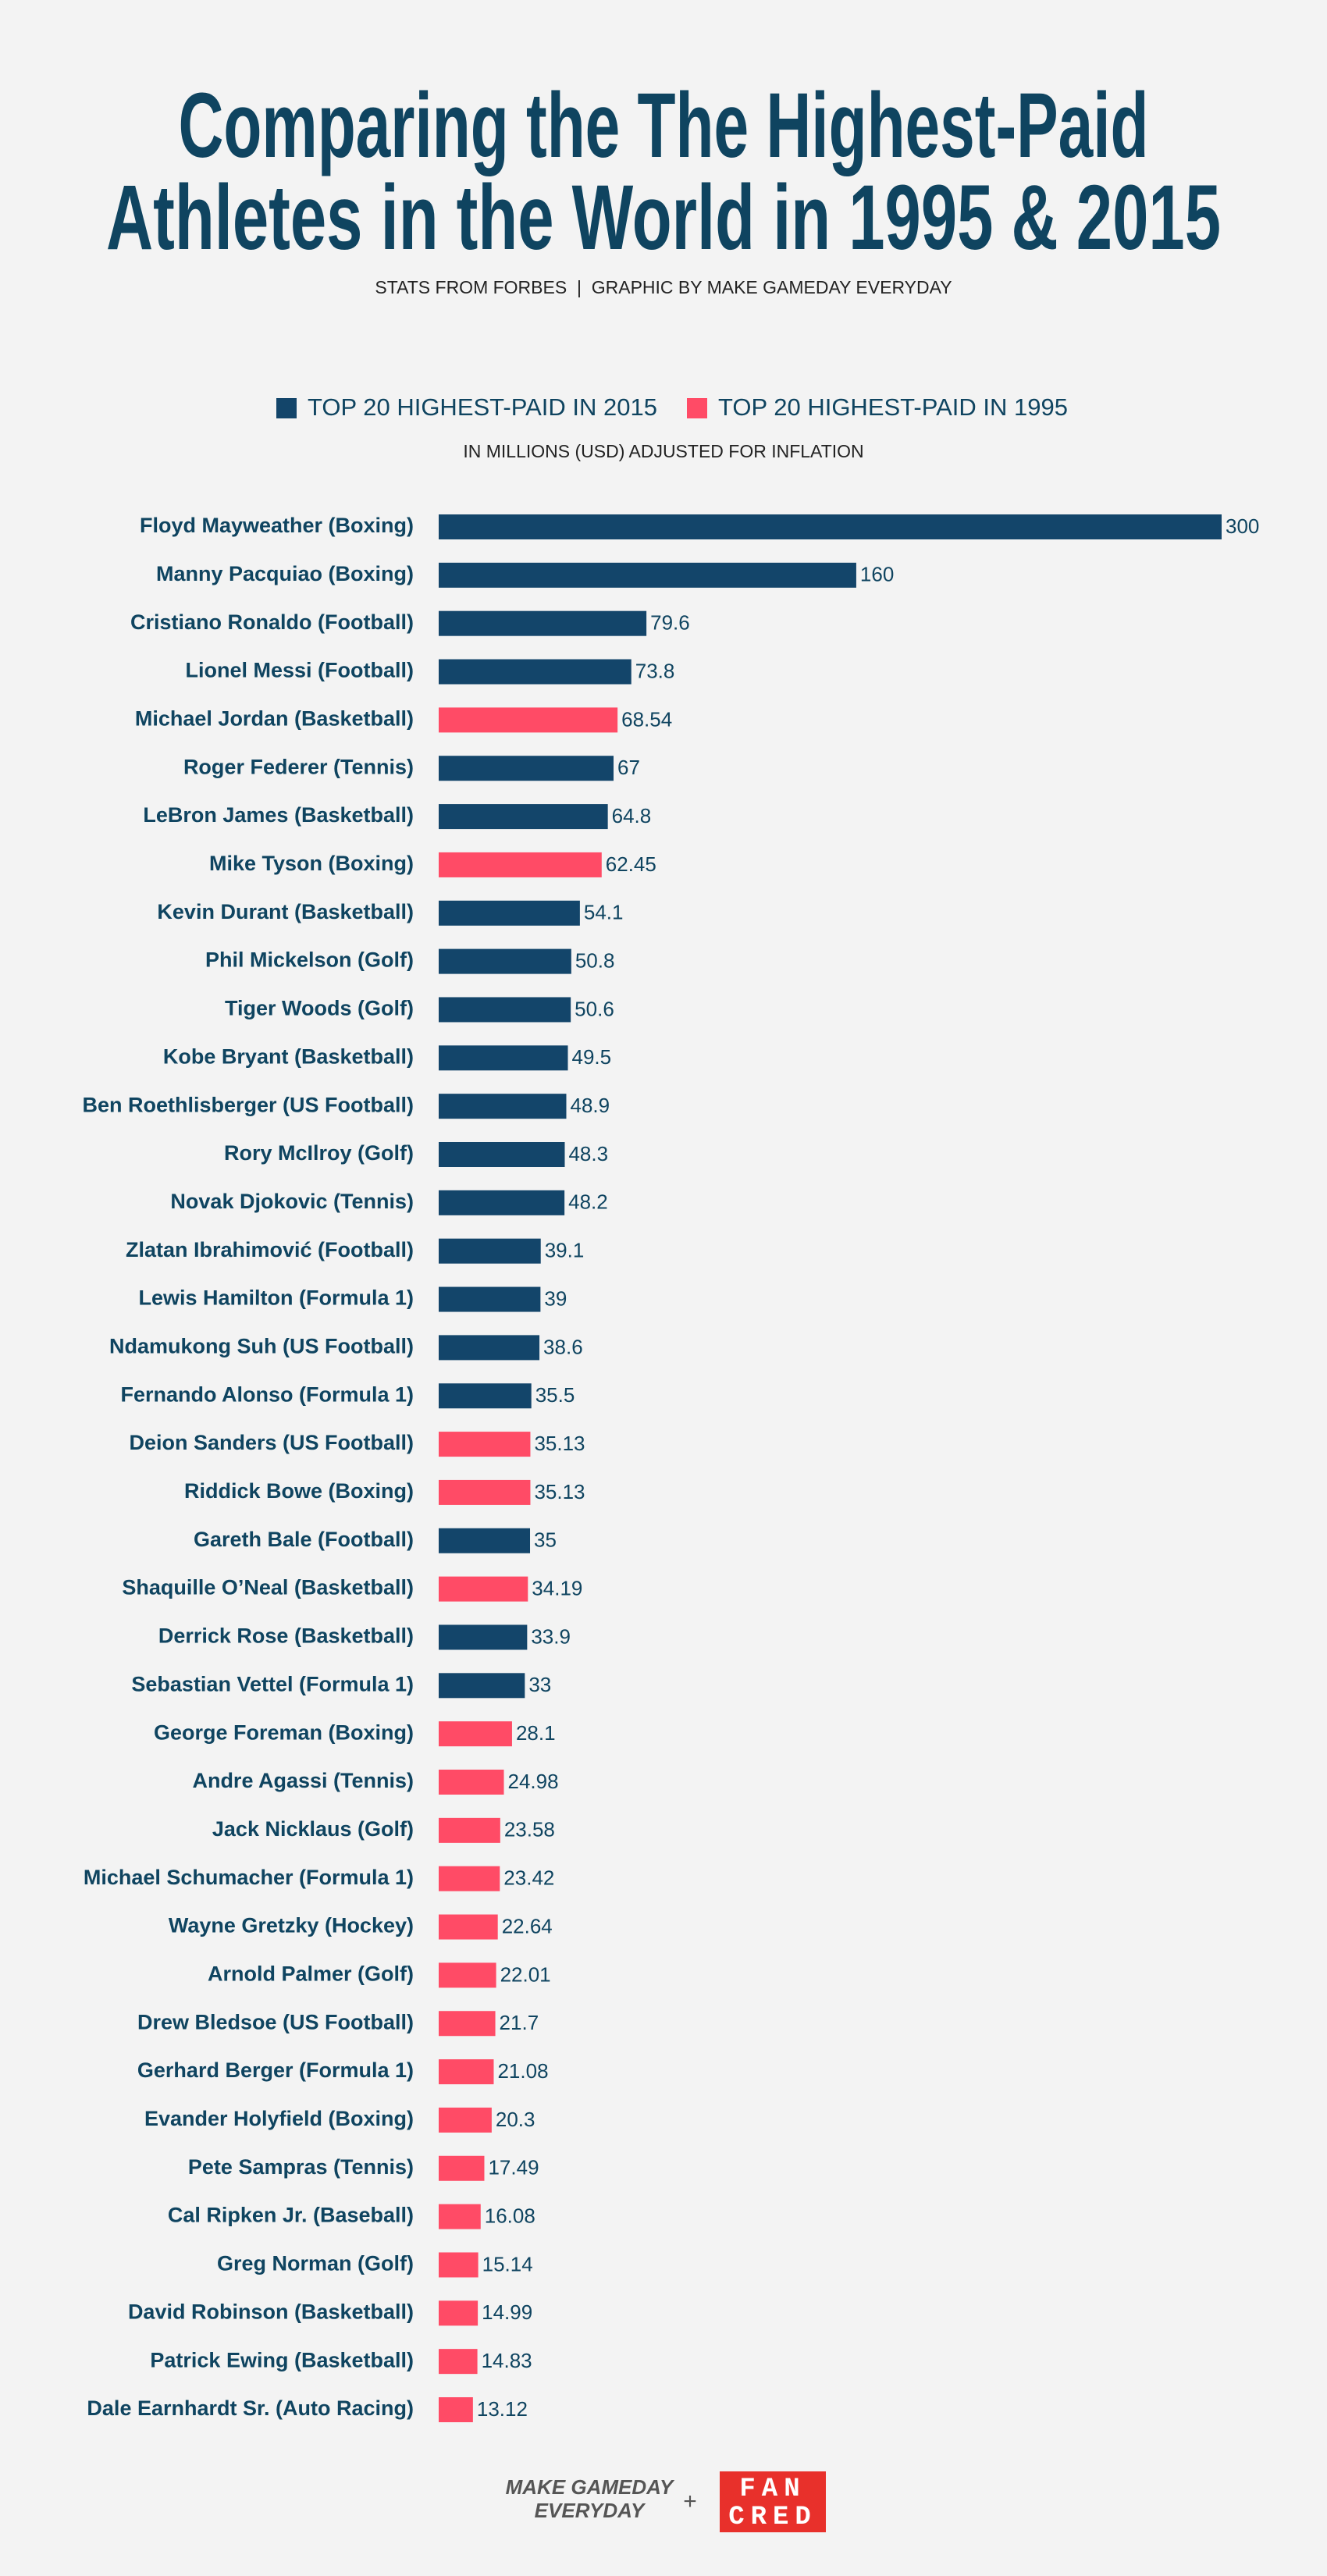 The height and width of the screenshot is (2576, 1327). Describe the element at coordinates (503, 2409) in the screenshot. I see `value-label: 13.12` at that location.